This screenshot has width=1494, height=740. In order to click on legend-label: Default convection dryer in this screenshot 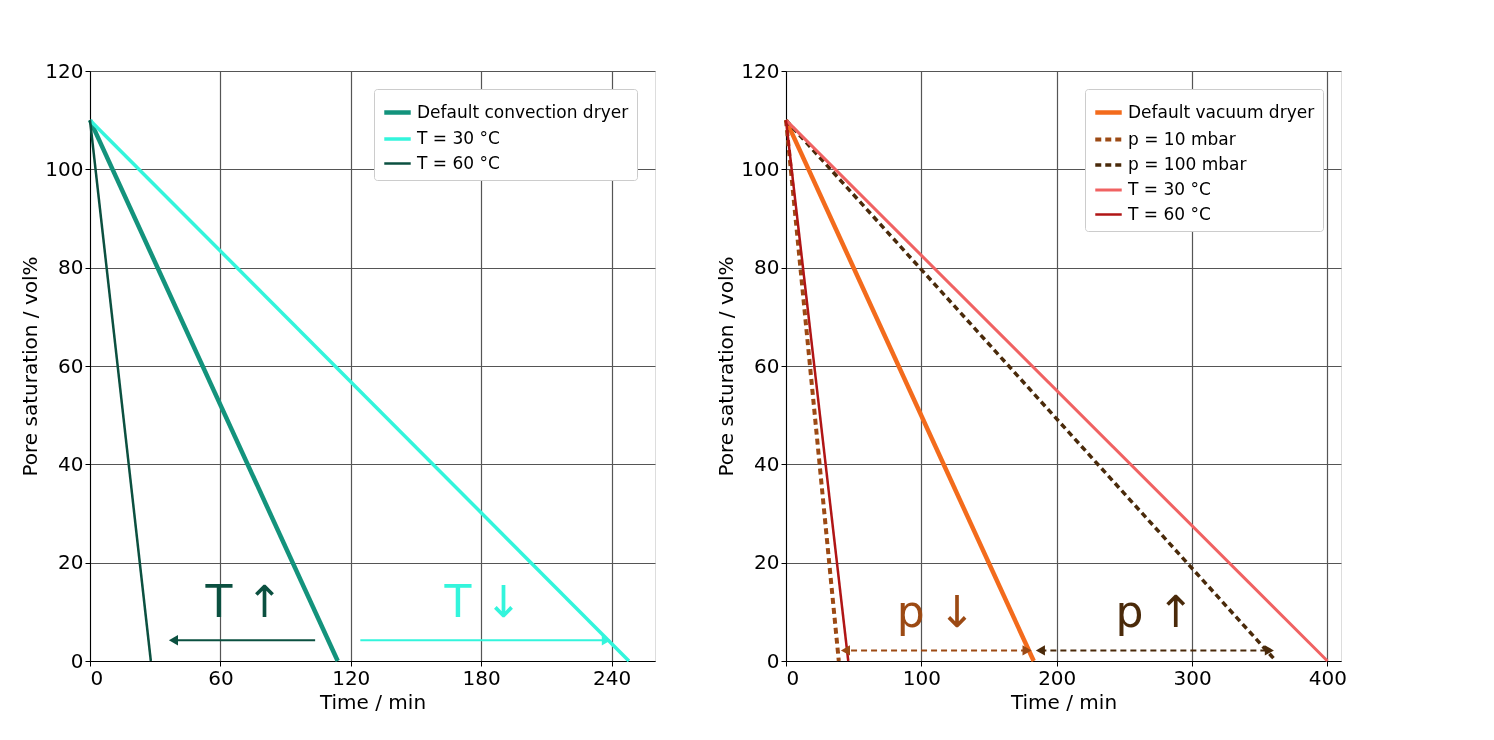, I will do `click(523, 111)`.